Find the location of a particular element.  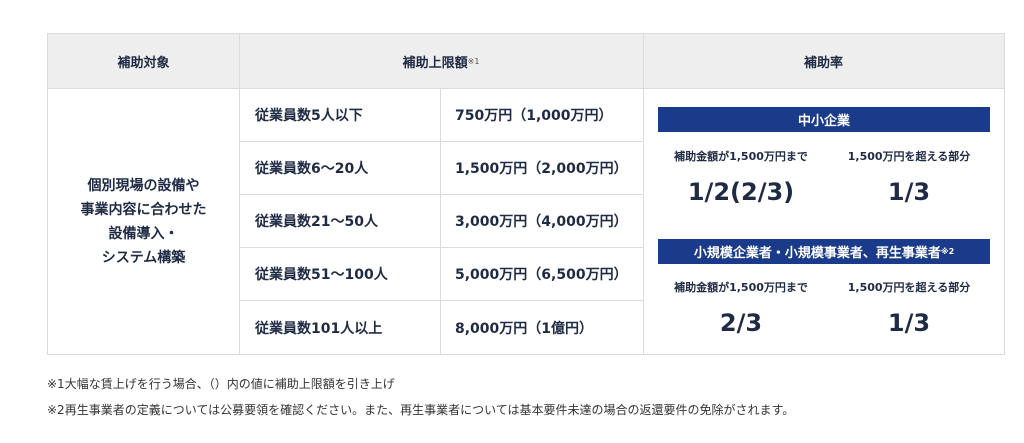

header-target-label: 補助対象 is located at coordinates (143, 63).